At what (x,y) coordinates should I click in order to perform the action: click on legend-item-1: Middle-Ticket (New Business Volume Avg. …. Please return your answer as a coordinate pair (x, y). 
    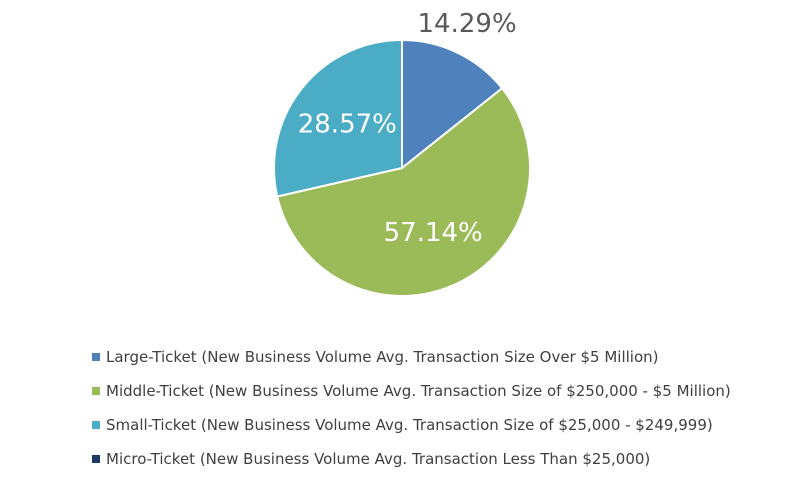
    Looking at the image, I should click on (411, 391).